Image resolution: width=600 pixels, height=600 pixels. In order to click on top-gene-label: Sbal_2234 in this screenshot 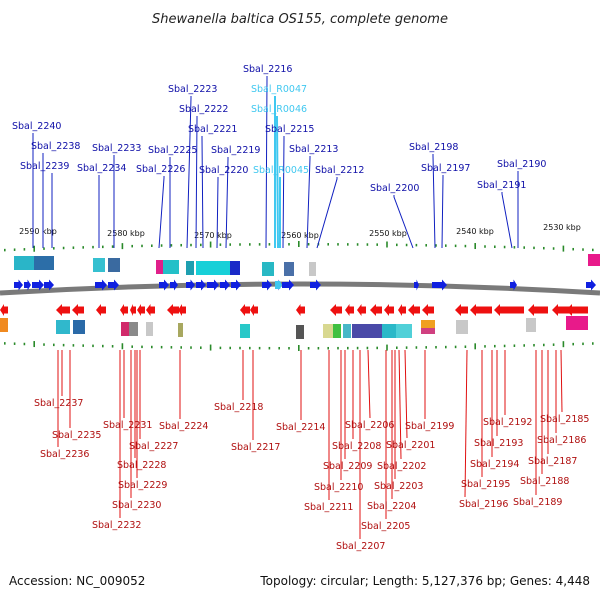, I will do `click(101, 168)`.